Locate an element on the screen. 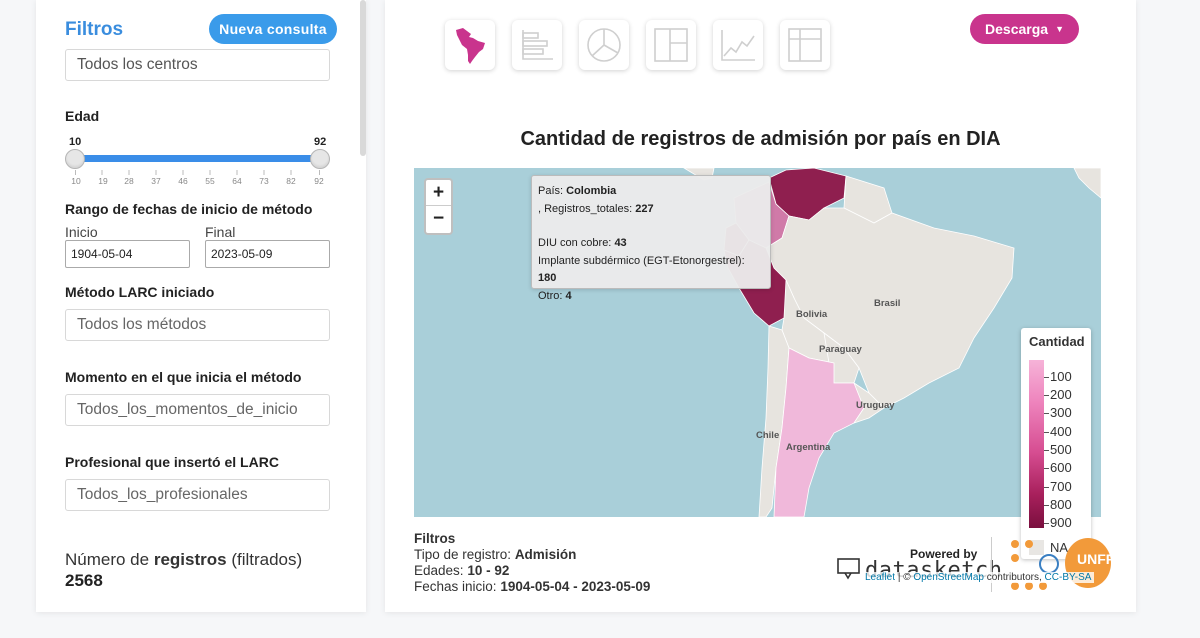 This screenshot has width=1200, height=638. footer-type-label: Tipo de registro: is located at coordinates (463, 554).